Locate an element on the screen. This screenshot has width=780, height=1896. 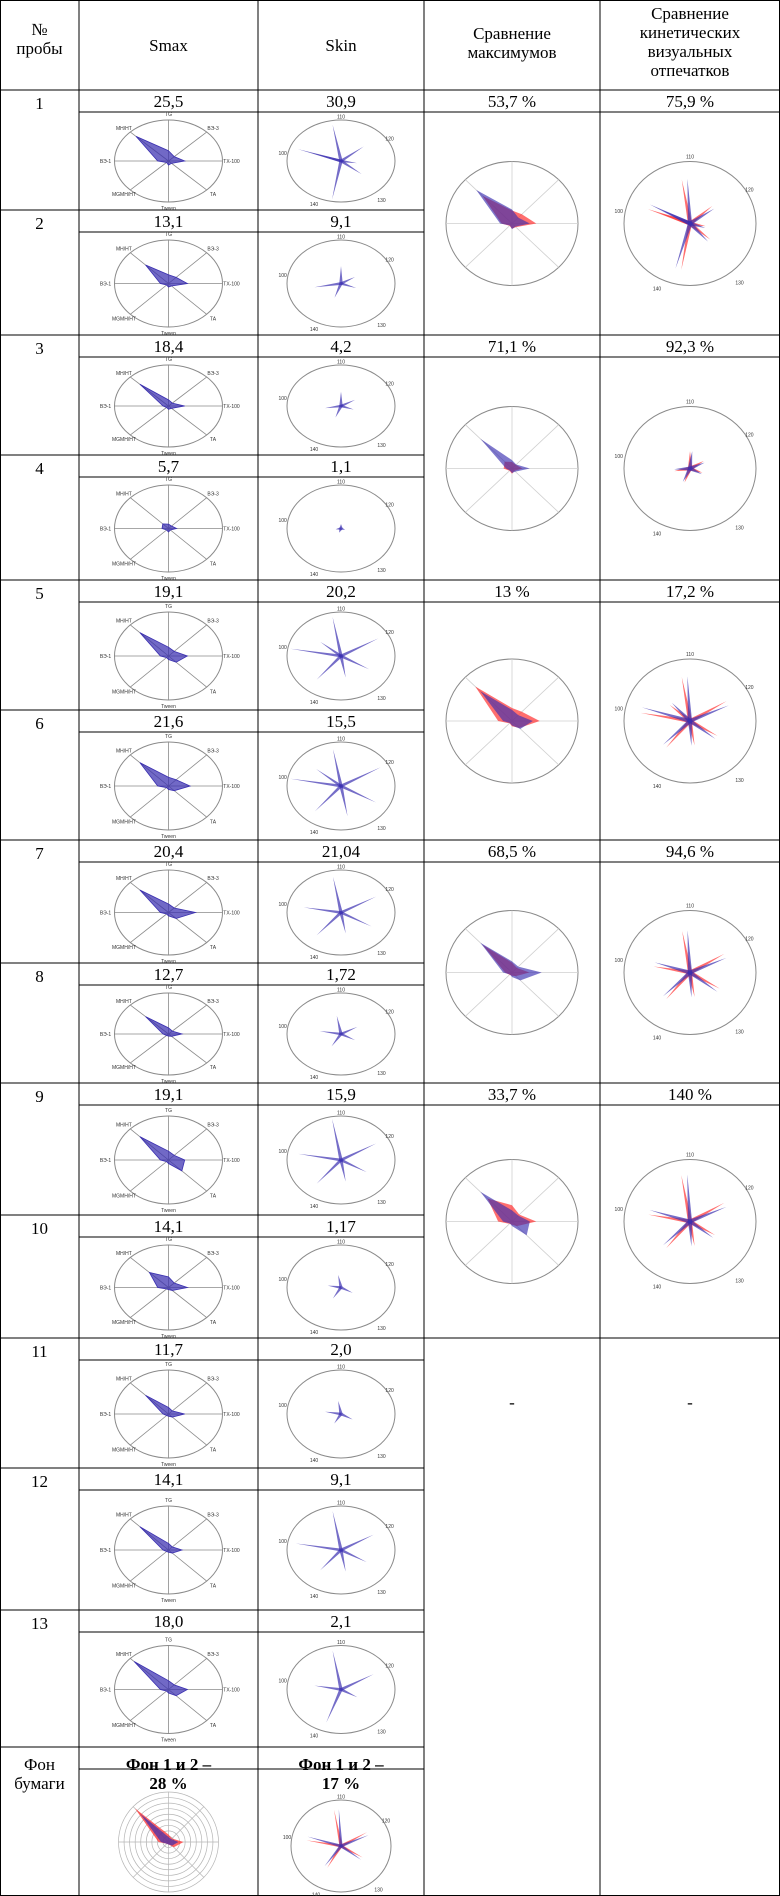
header-compare-maximums: Сравнение максимумов is located at coordinates (512, 43).